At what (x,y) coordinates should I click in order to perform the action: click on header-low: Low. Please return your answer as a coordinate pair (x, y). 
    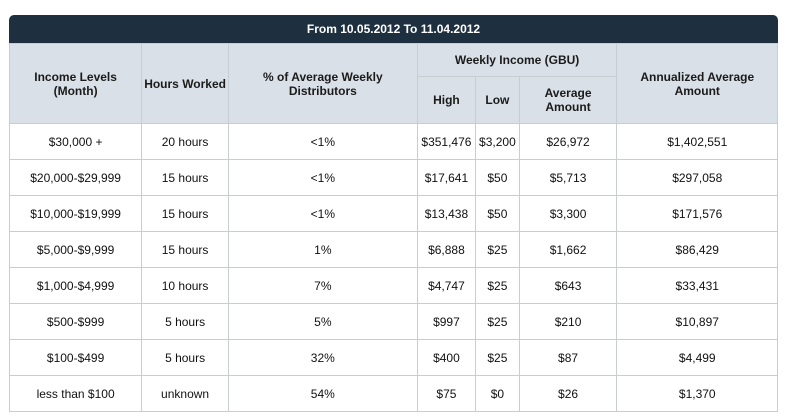
    Looking at the image, I should click on (497, 100).